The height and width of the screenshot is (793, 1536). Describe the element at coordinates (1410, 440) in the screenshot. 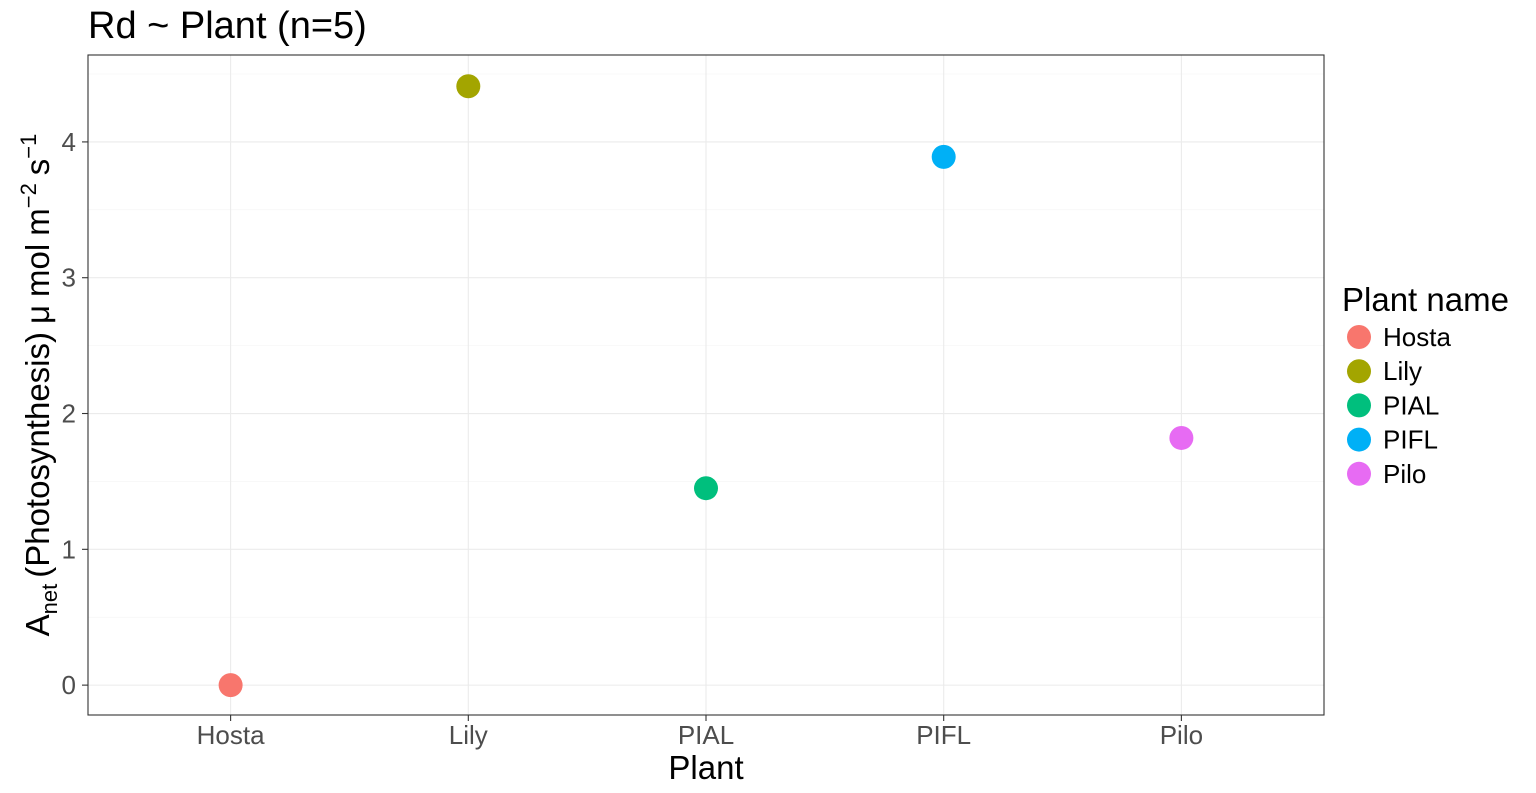

I see `legend-label-pifl: PIFL` at that location.